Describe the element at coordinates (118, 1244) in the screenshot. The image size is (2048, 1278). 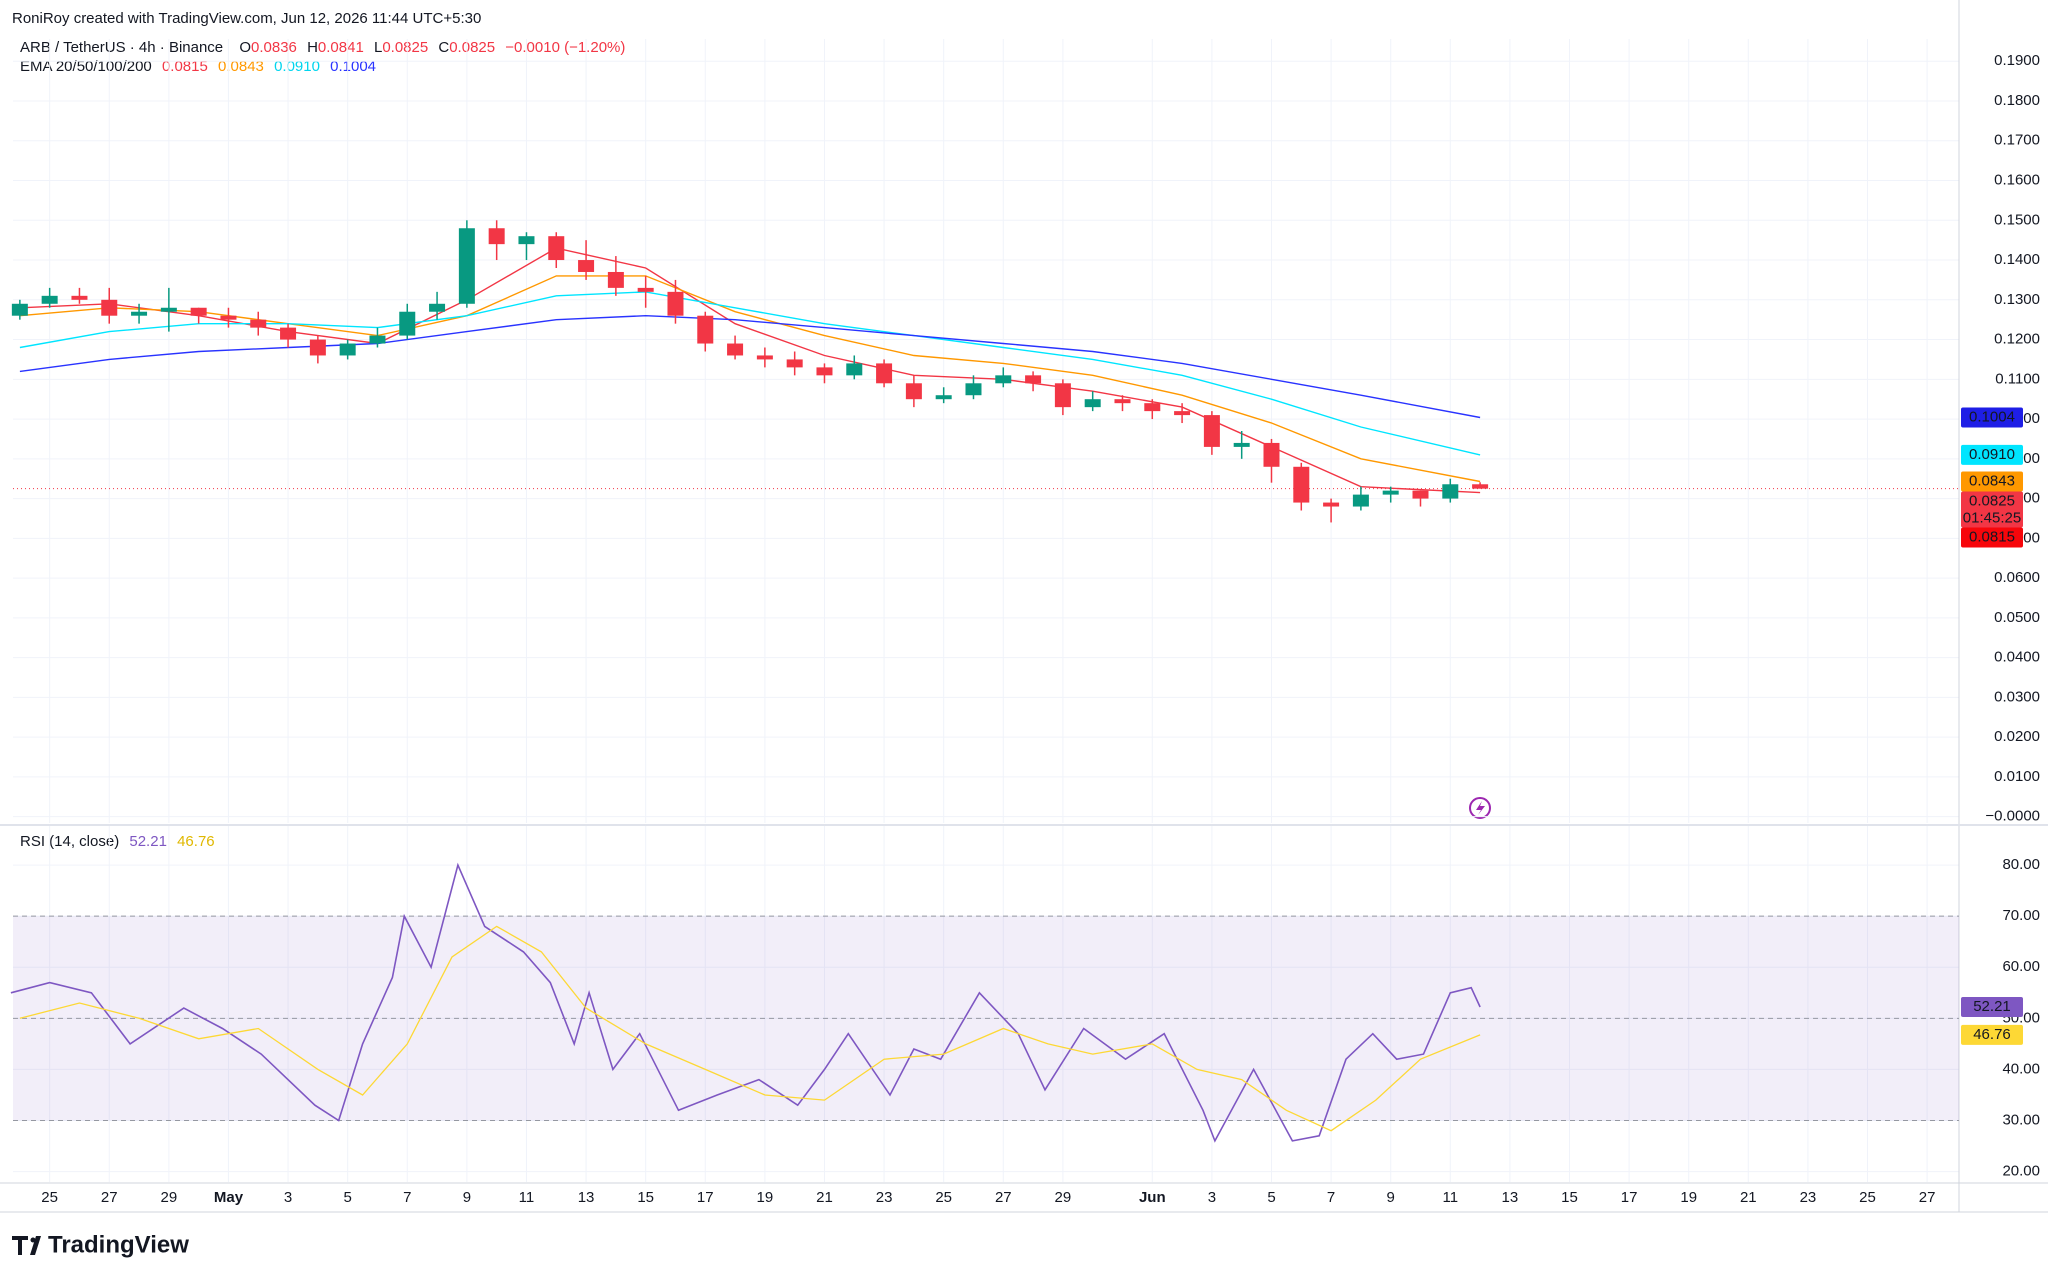
I see `logo-text: TradingView` at that location.